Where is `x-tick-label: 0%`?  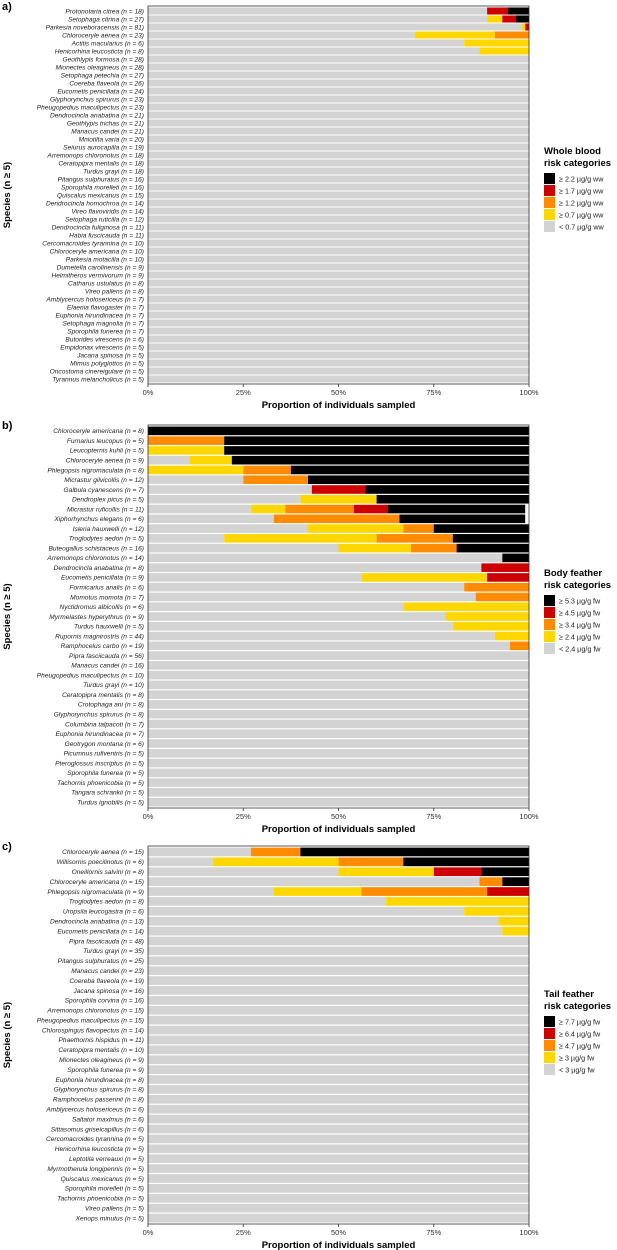
x-tick-label: 0% is located at coordinates (148, 392).